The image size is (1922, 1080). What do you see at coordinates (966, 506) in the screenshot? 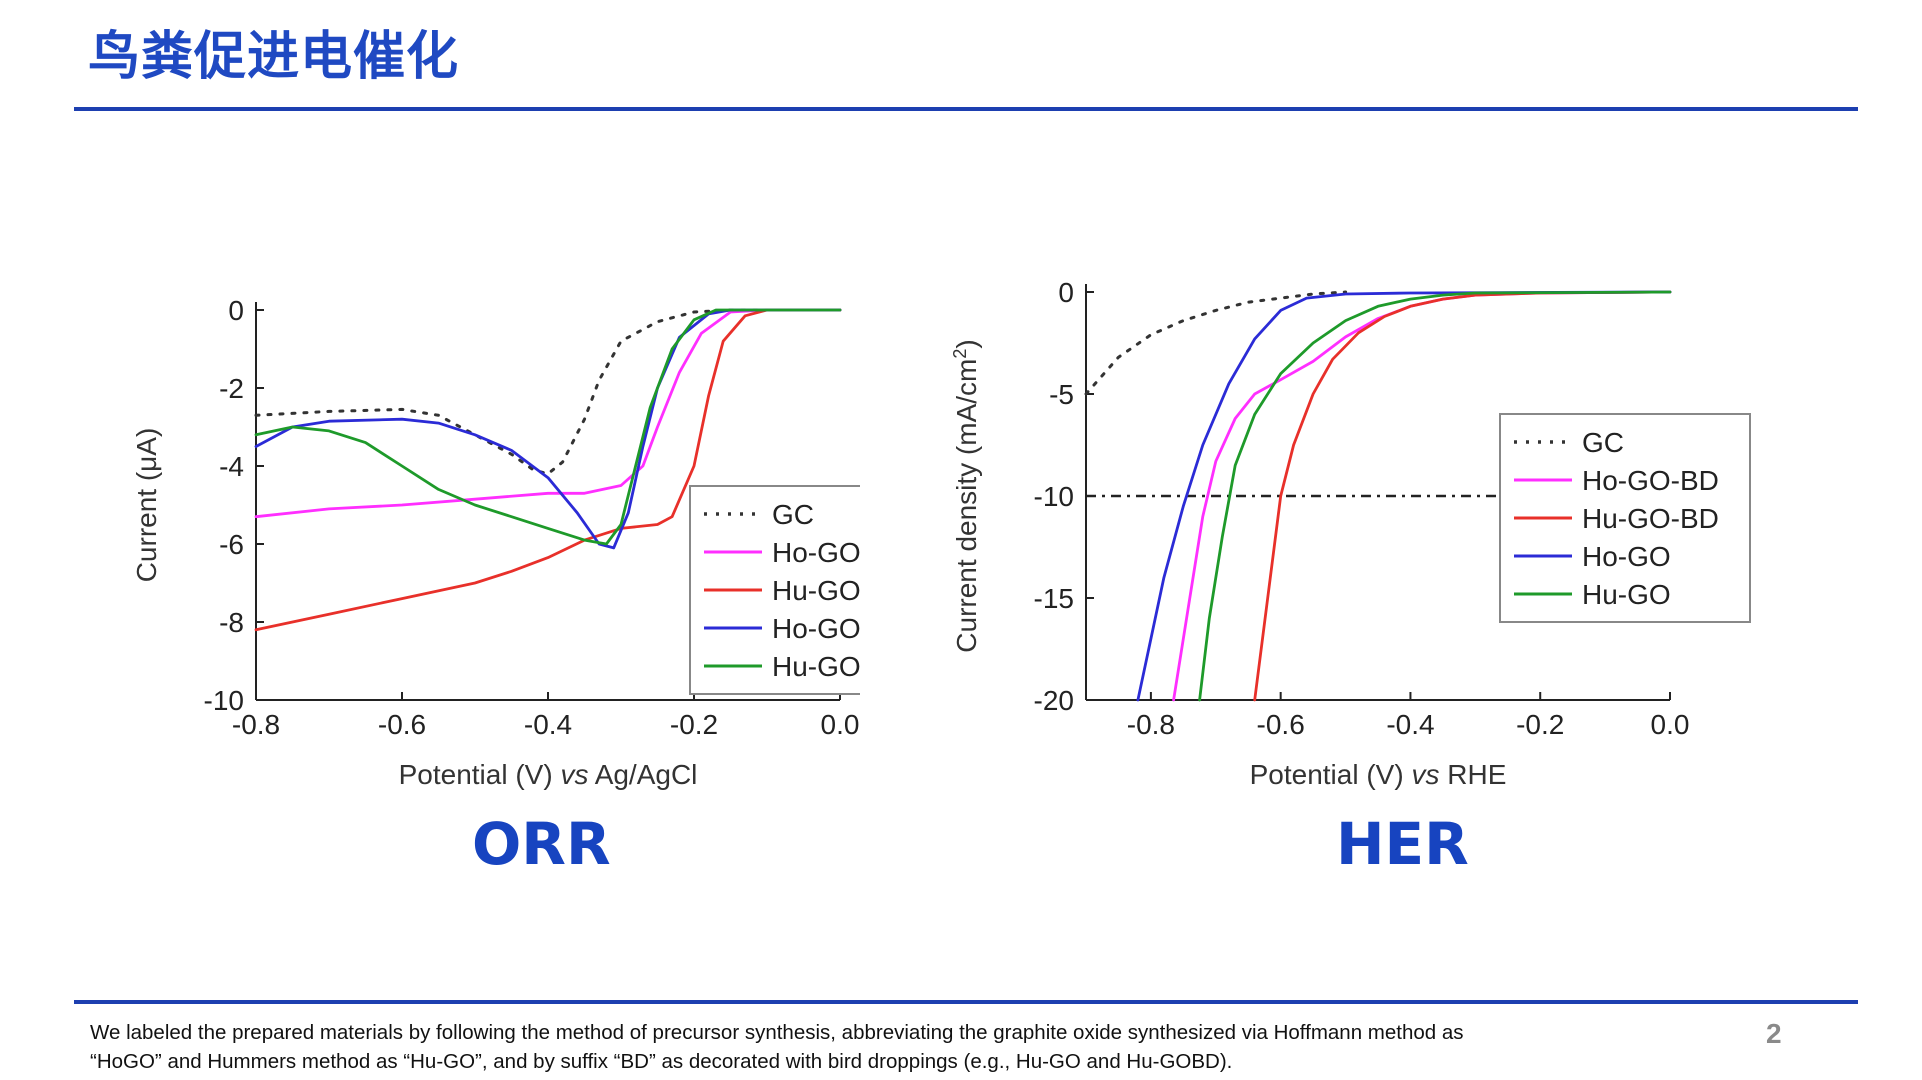
I see `y-label-main: Current density (mA/cm` at bounding box center [966, 506].